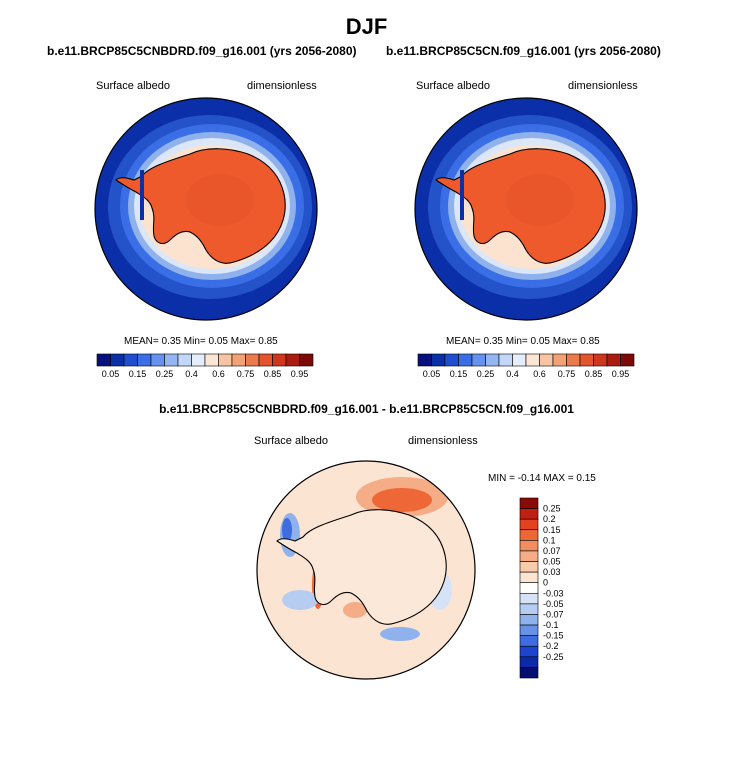  What do you see at coordinates (516, 341) in the screenshot?
I see `panel2-min-label: Min=` at bounding box center [516, 341].